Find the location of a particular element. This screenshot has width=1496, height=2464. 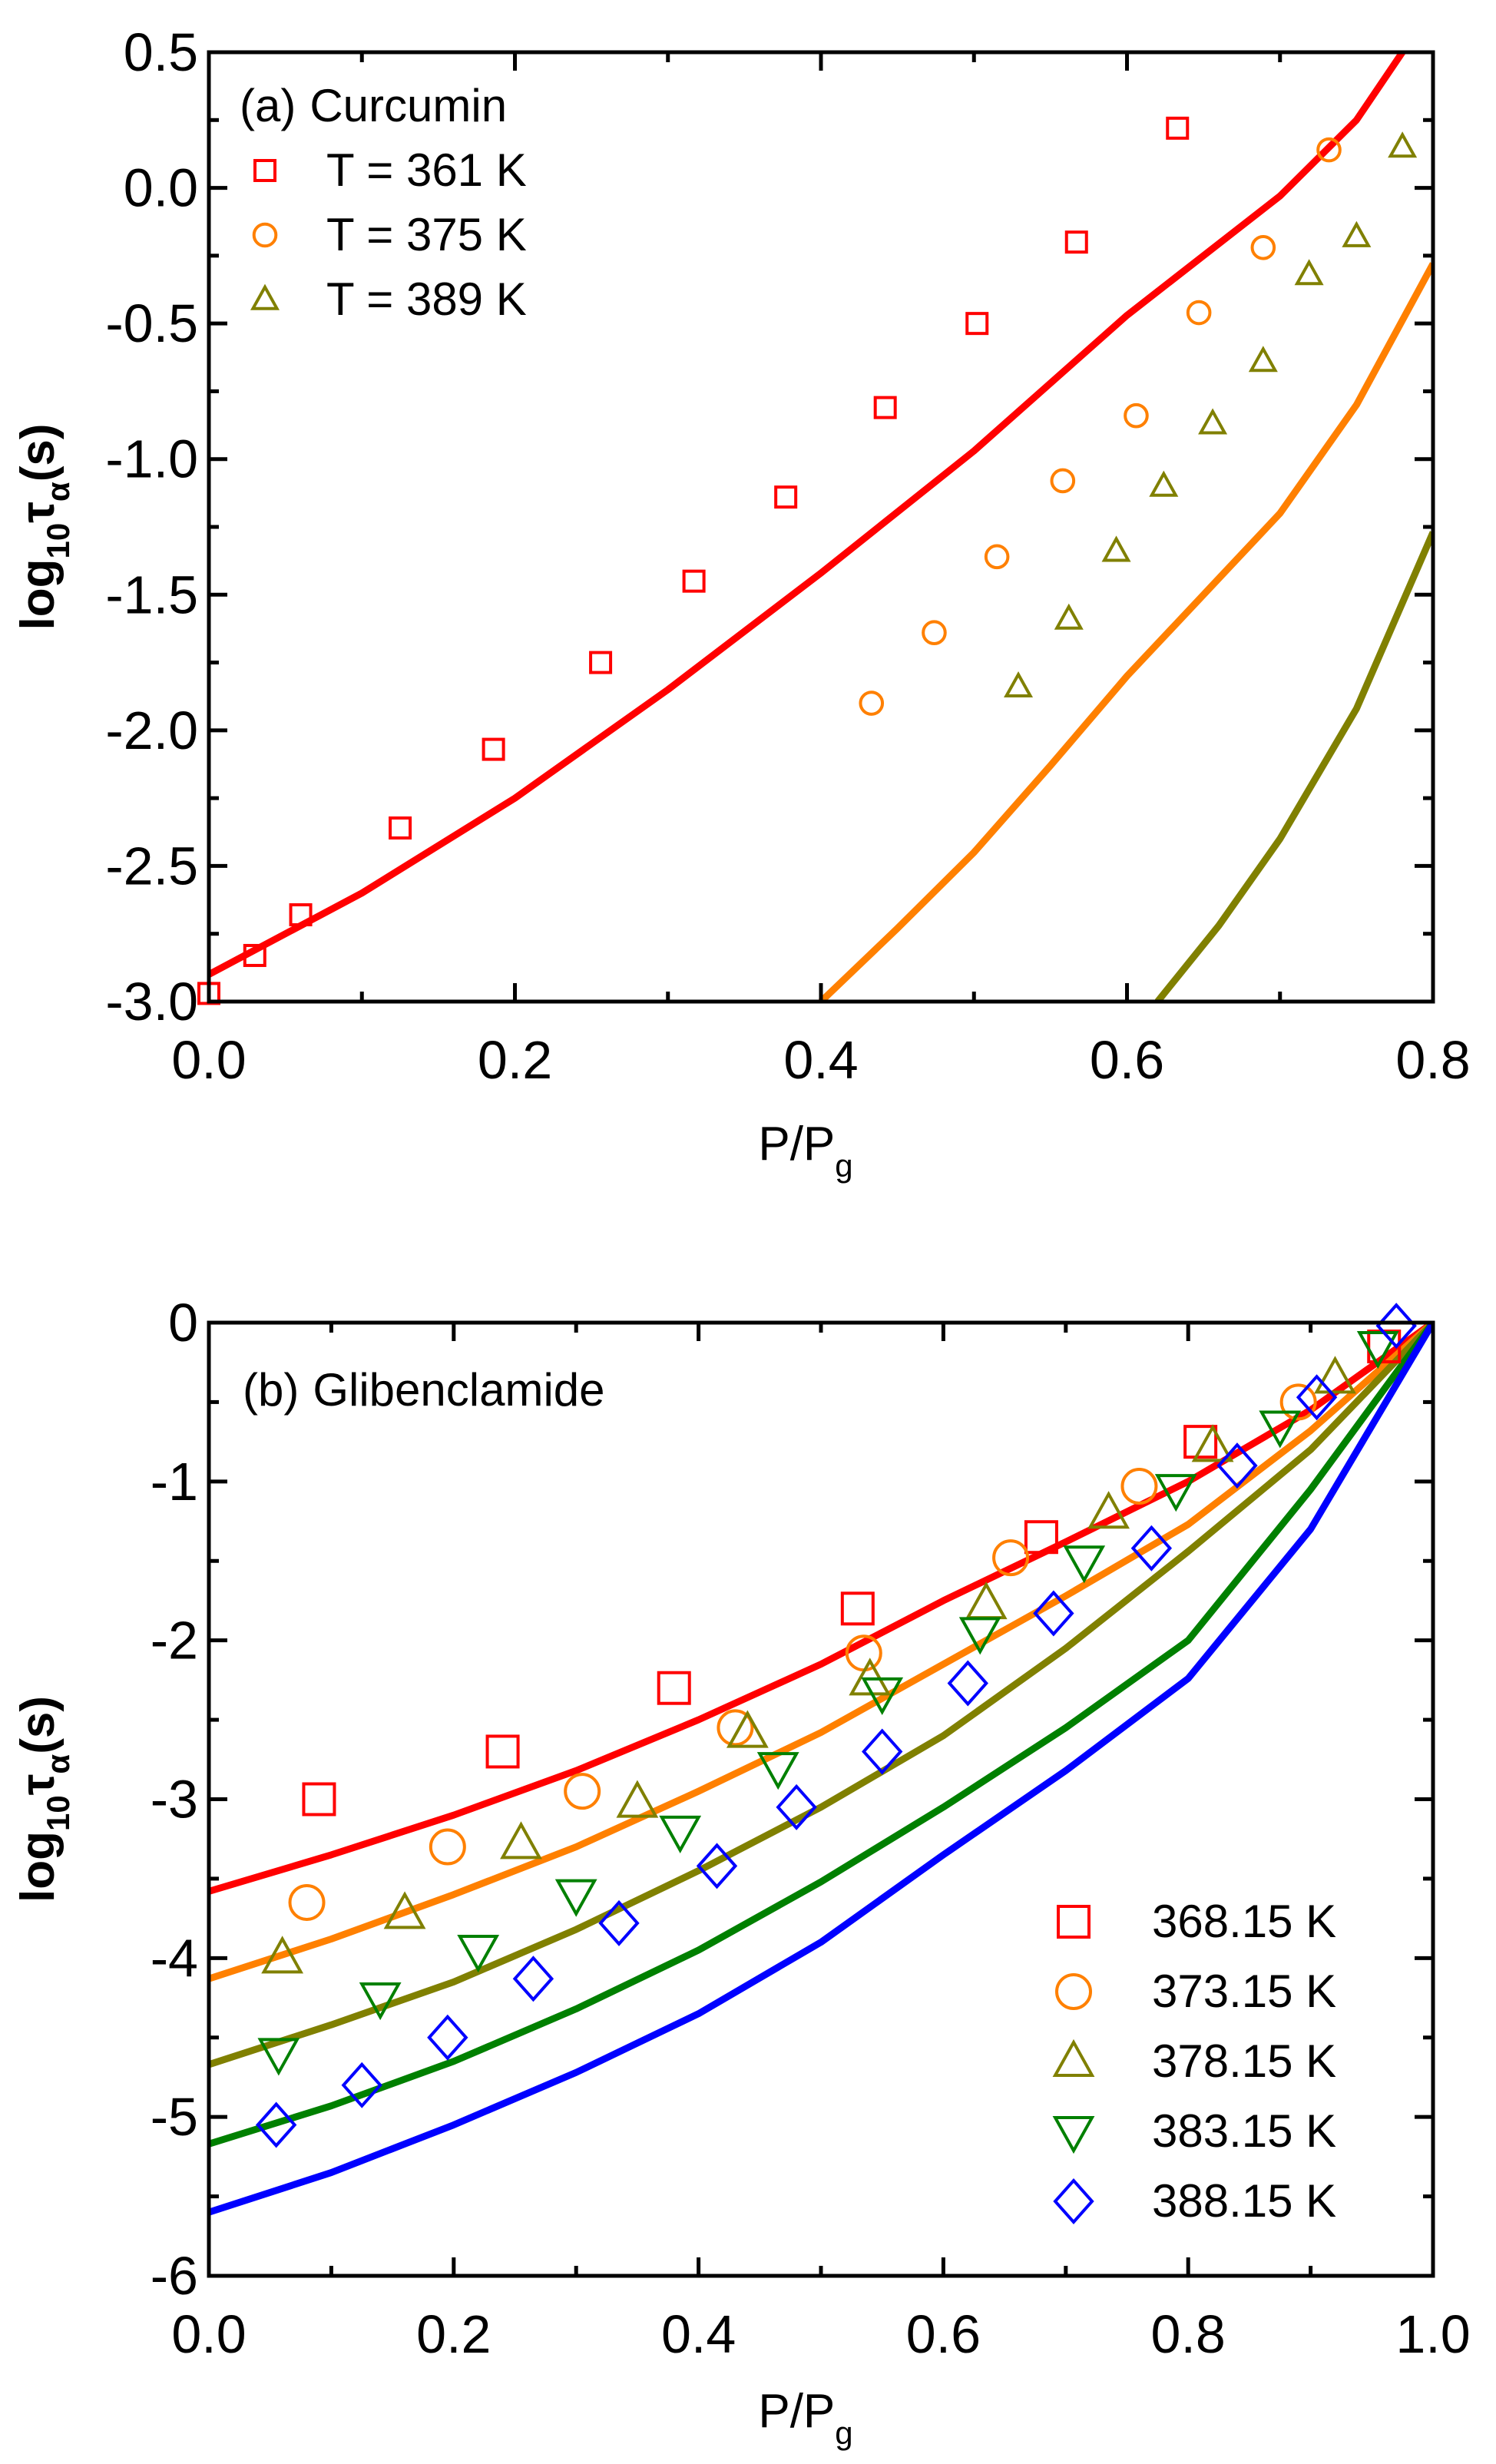

legend-label: 378.15 K is located at coordinates (1244, 2061).